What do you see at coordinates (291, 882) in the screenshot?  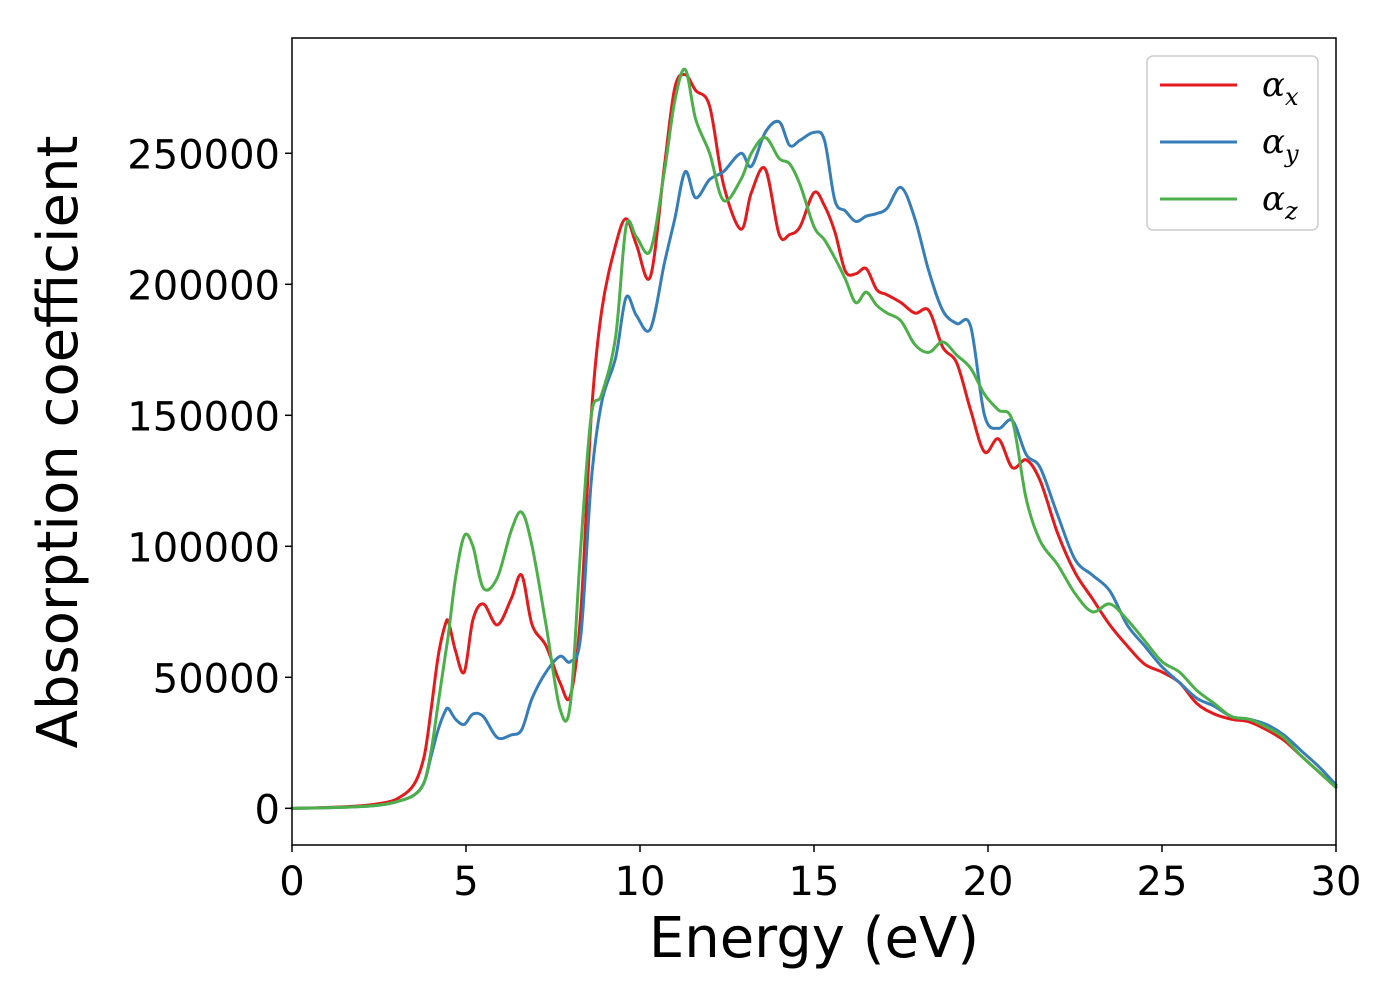 I see `x-tick-label: 0` at bounding box center [291, 882].